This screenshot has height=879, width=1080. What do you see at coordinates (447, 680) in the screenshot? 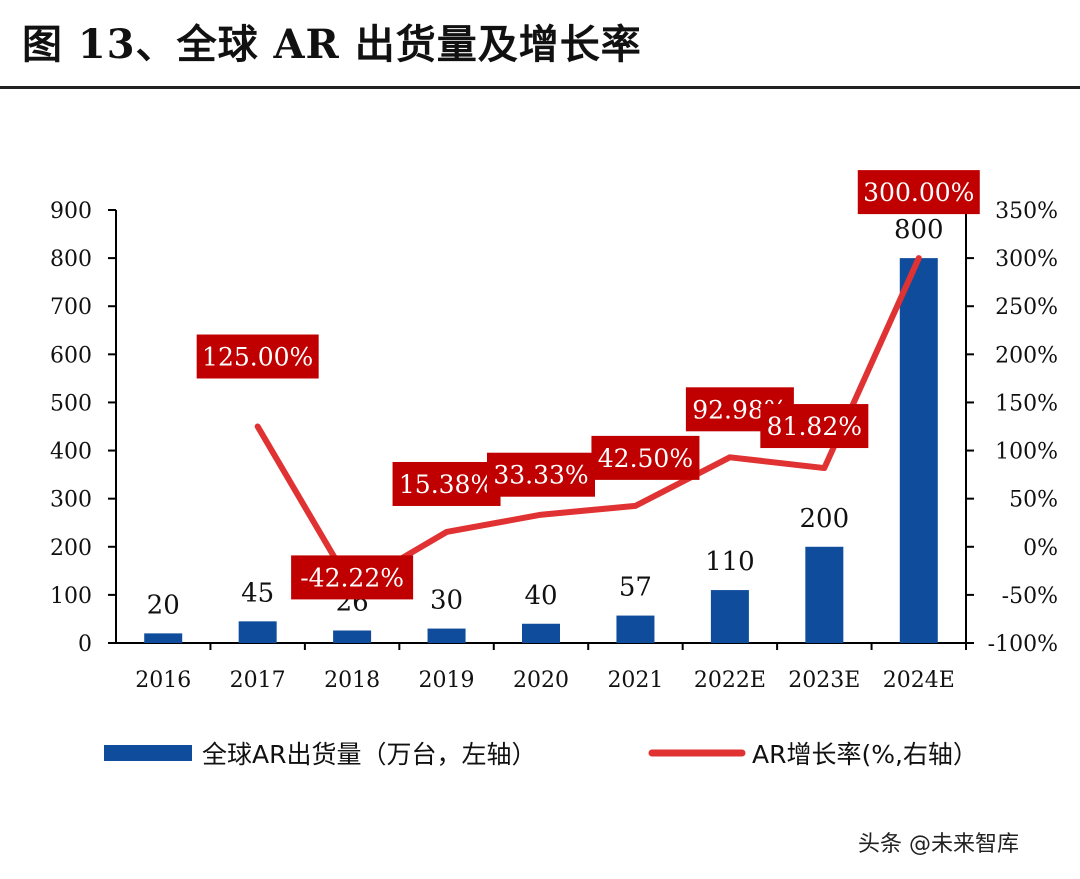
I see `x-tick-label: 2019` at bounding box center [447, 680].